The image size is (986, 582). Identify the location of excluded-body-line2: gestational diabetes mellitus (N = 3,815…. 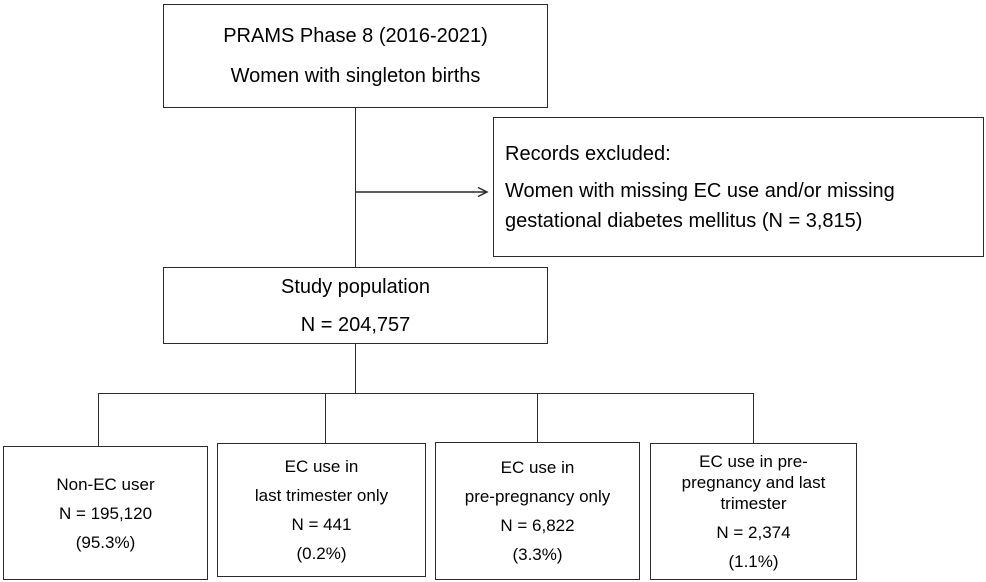
(684, 220).